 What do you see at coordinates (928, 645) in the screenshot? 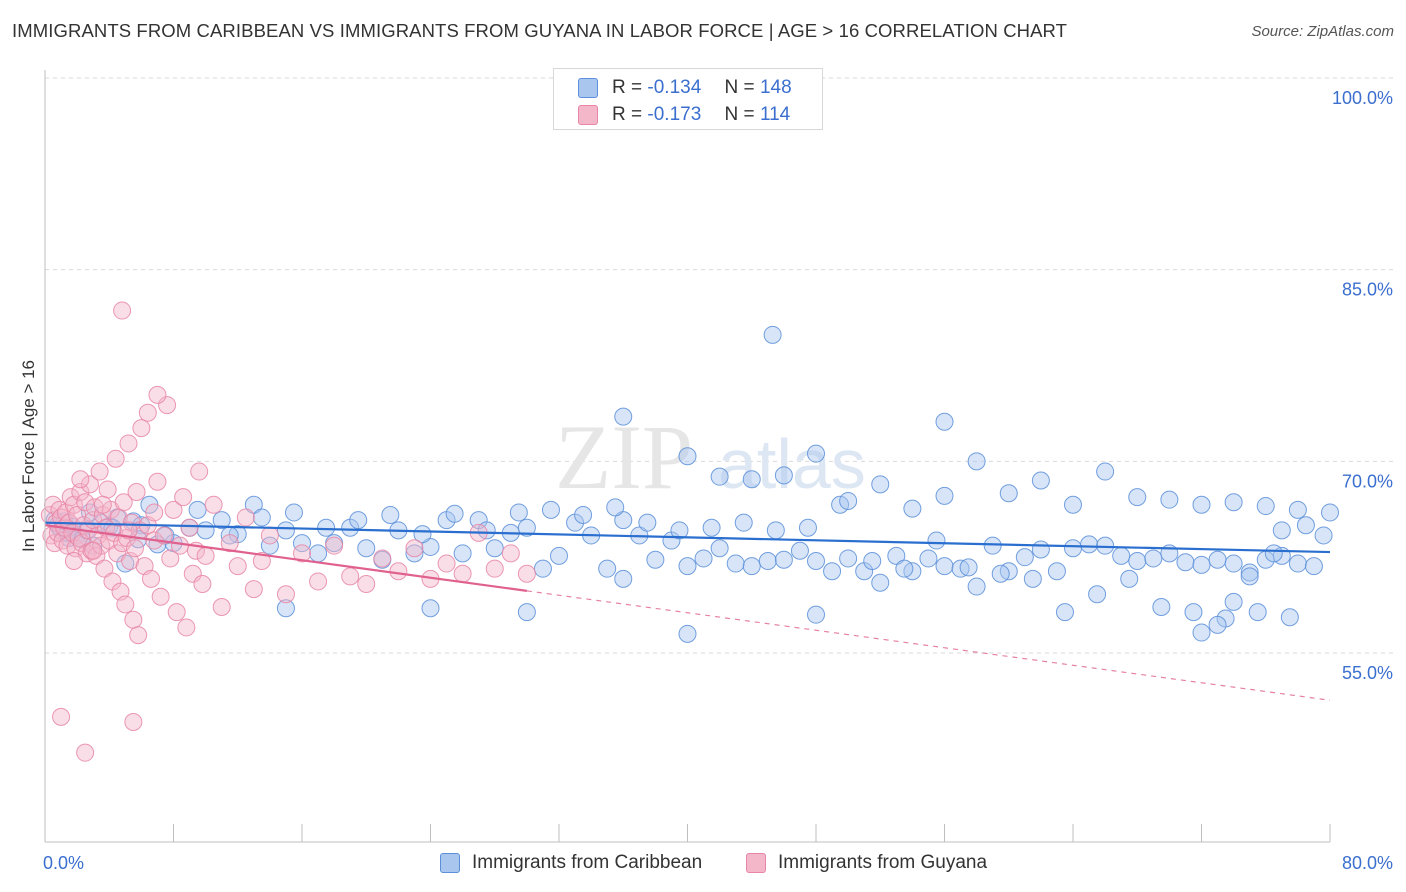
I see `guyana-trend-extension` at bounding box center [928, 645].